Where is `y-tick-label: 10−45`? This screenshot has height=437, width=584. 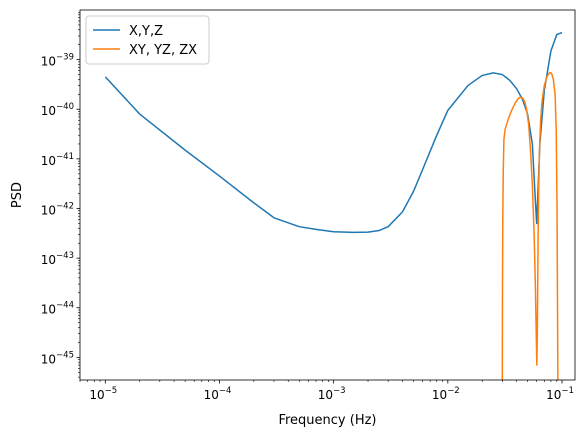 y-tick-label: 10−45 is located at coordinates (57, 358).